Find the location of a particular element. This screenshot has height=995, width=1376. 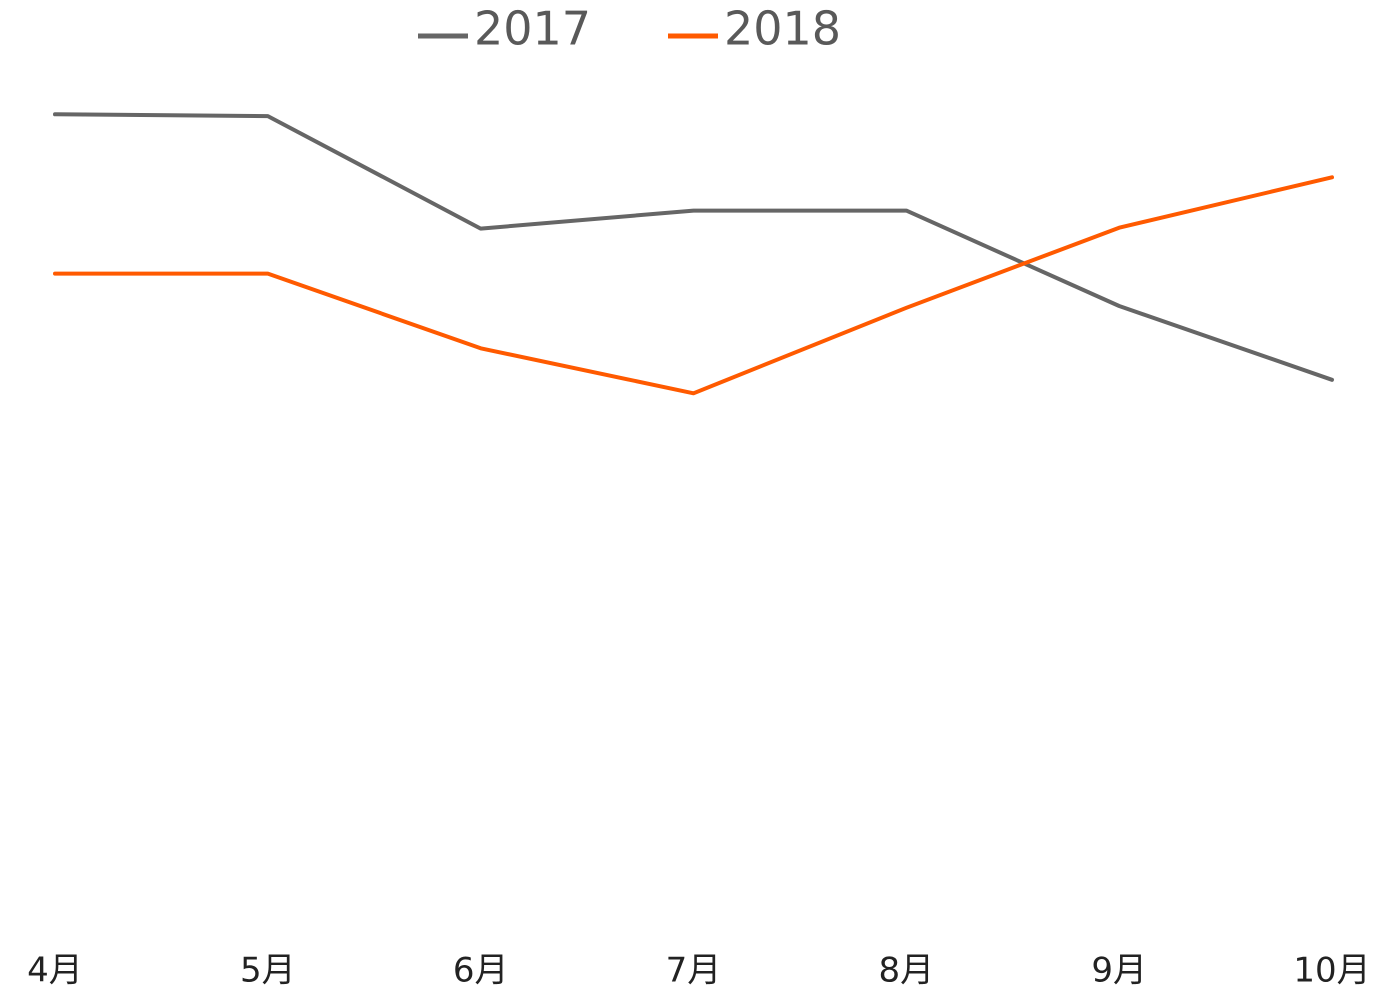

x-tick-label: 7月 is located at coordinates (694, 971).